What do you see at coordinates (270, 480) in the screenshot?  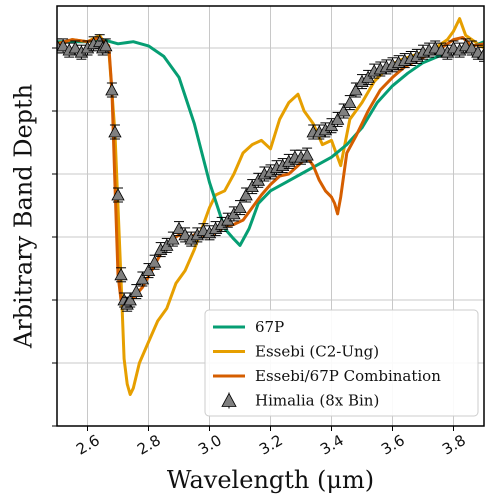 I see `x-axis-title: Wavelength (μm)` at bounding box center [270, 480].